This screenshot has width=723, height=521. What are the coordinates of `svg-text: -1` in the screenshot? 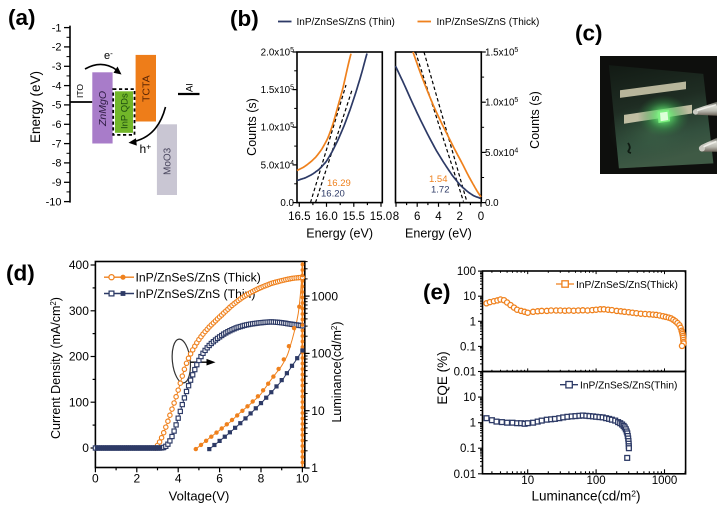 It's located at (57, 28).